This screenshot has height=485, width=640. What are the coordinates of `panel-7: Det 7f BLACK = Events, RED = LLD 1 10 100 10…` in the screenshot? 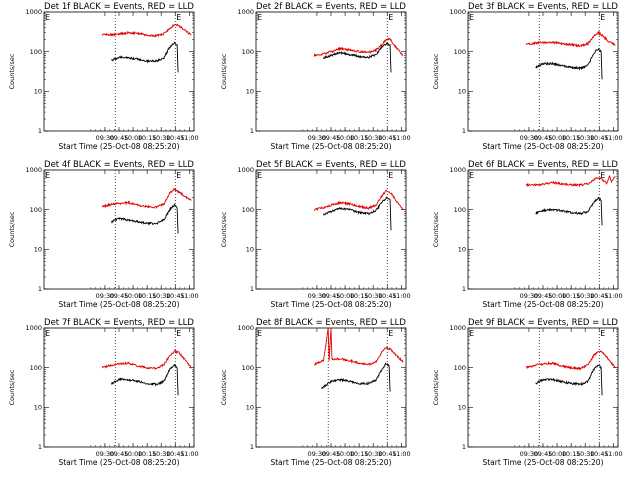 It's located at (103, 392).